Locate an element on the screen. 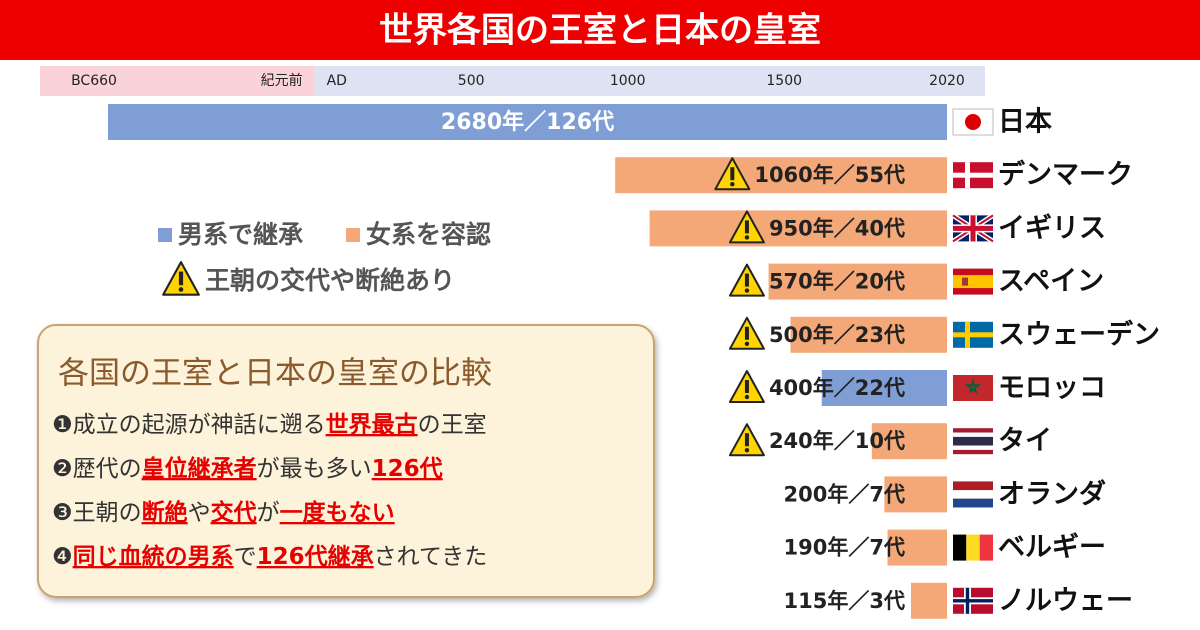 This screenshot has width=1200, height=630. title-banner is located at coordinates (600, 30).